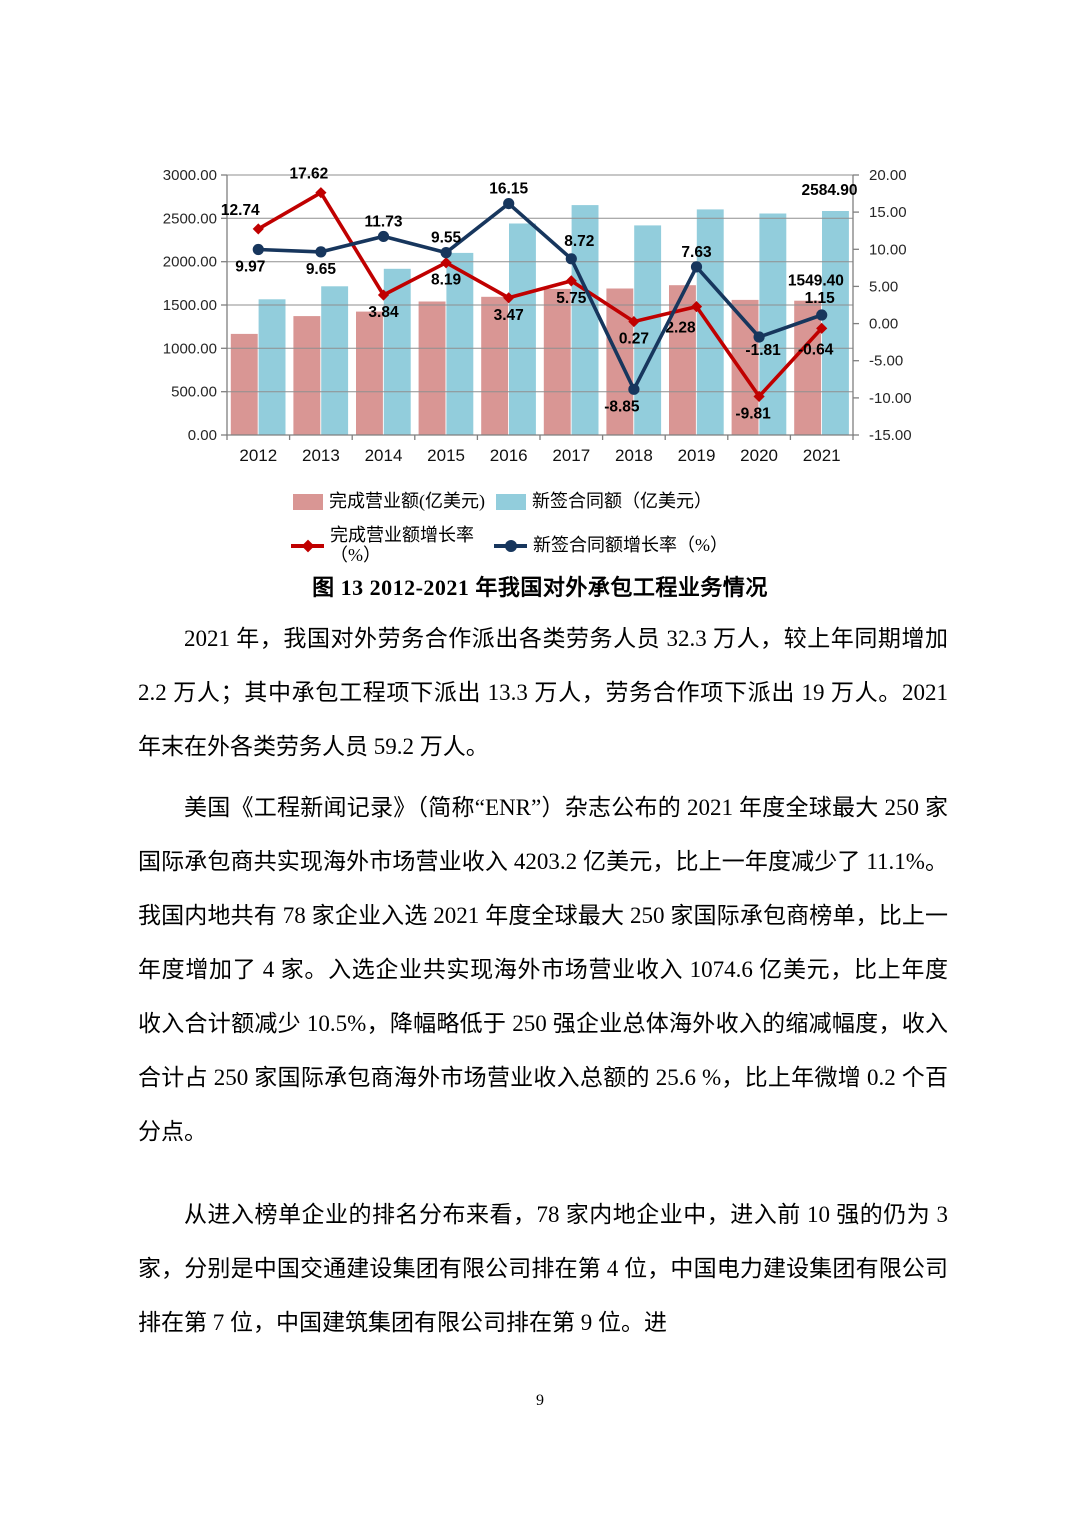 The width and height of the screenshot is (1080, 1527). I want to click on legend-row-bars: 完成营业额(亿美元) 新签合同额（亿美元）, so click(540, 501).